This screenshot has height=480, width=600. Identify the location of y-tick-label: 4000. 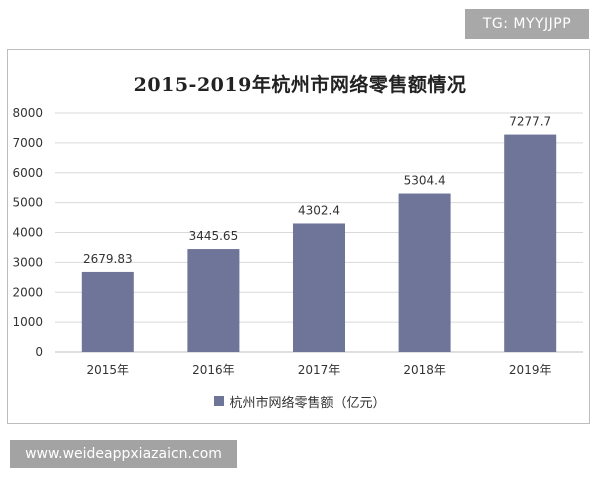
(27, 233).